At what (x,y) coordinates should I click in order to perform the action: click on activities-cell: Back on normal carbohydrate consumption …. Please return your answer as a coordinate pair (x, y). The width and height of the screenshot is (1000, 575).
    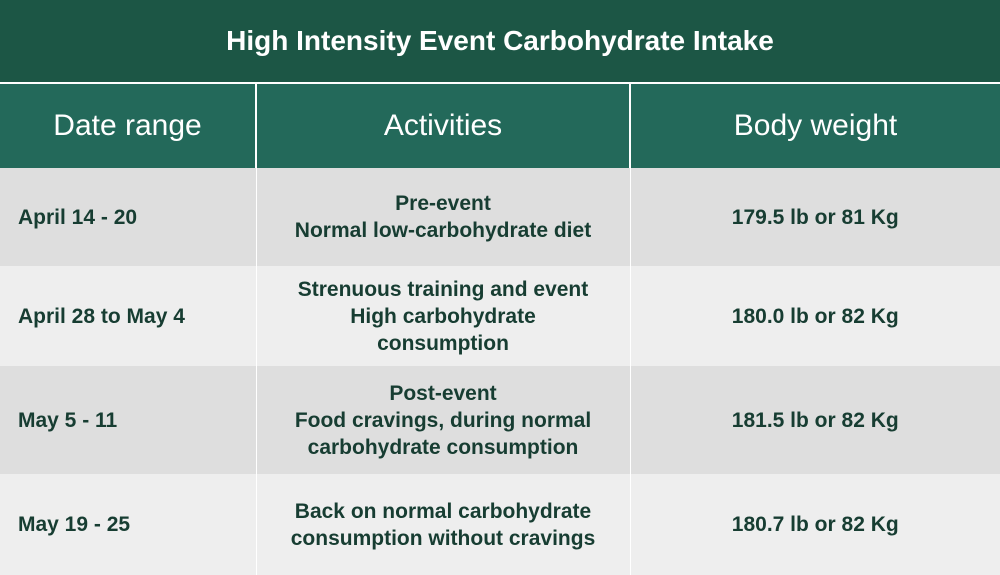
    Looking at the image, I should click on (443, 524).